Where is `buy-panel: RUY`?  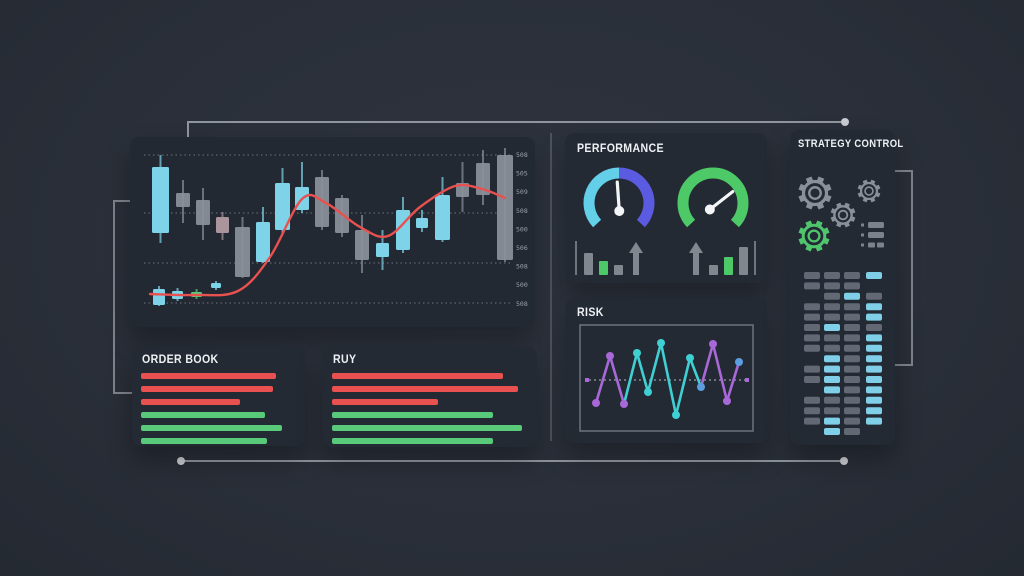 buy-panel: RUY is located at coordinates (430, 397).